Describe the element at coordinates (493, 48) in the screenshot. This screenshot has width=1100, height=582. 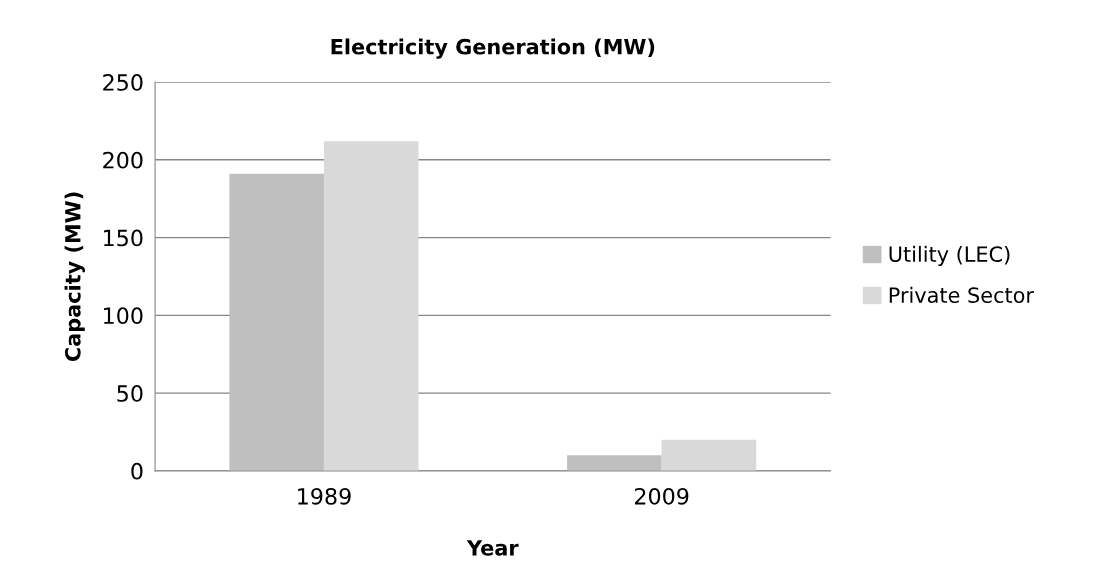
I see `chart-title: Electricity Generation (MW)` at that location.